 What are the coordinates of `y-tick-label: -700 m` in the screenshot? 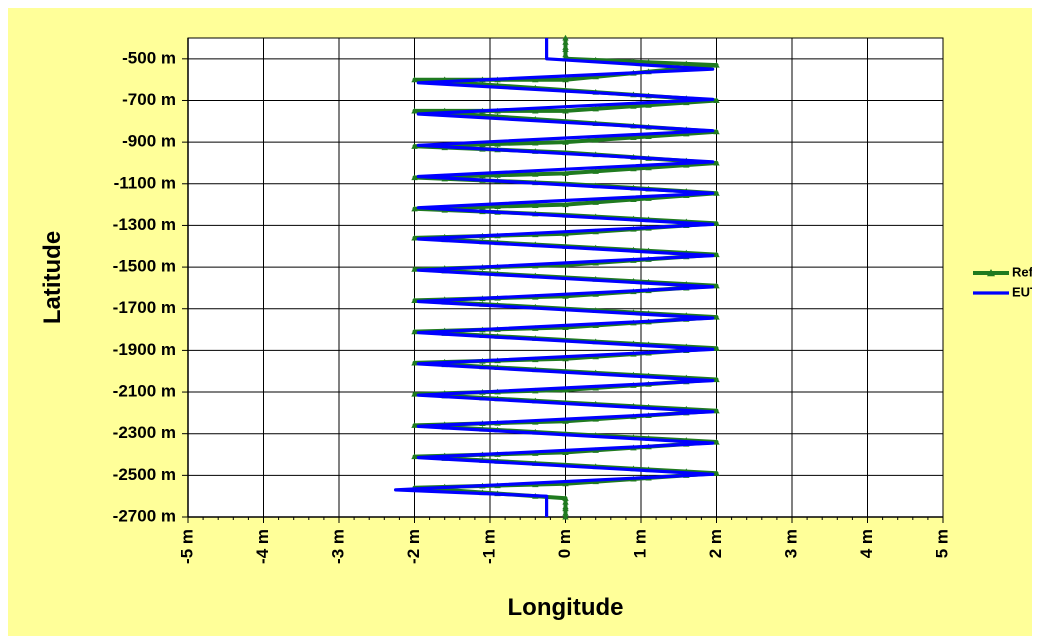 It's located at (149, 99).